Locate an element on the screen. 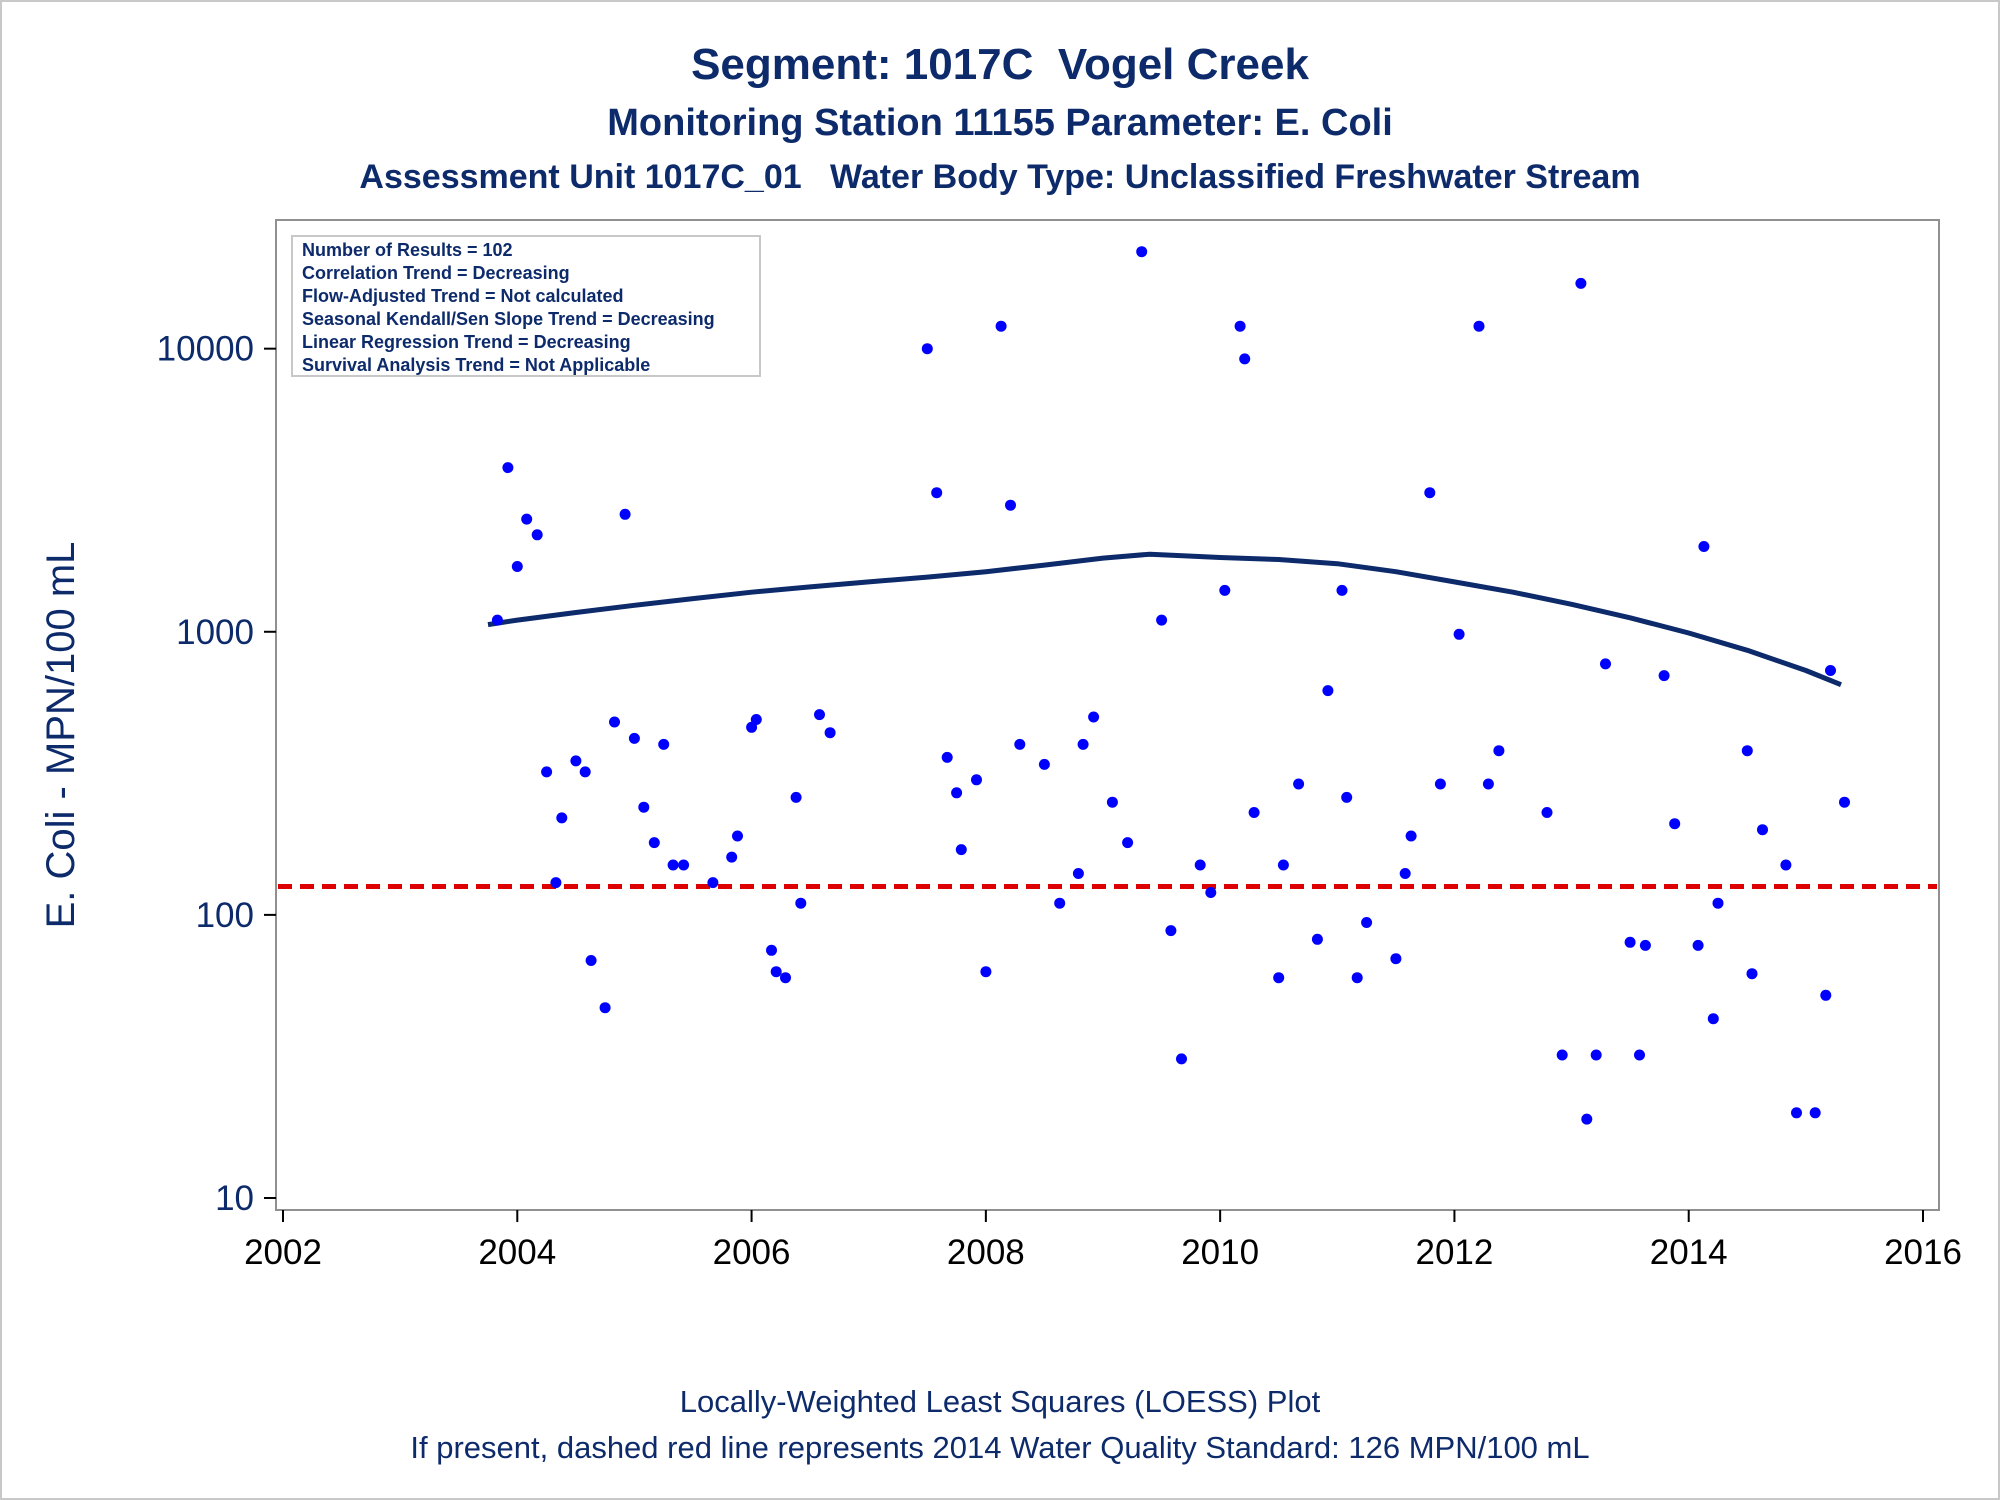 This screenshot has height=1500, width=2000. legend-line-linear-regression: Linear Regression Trend = Decreasing is located at coordinates (466, 342).